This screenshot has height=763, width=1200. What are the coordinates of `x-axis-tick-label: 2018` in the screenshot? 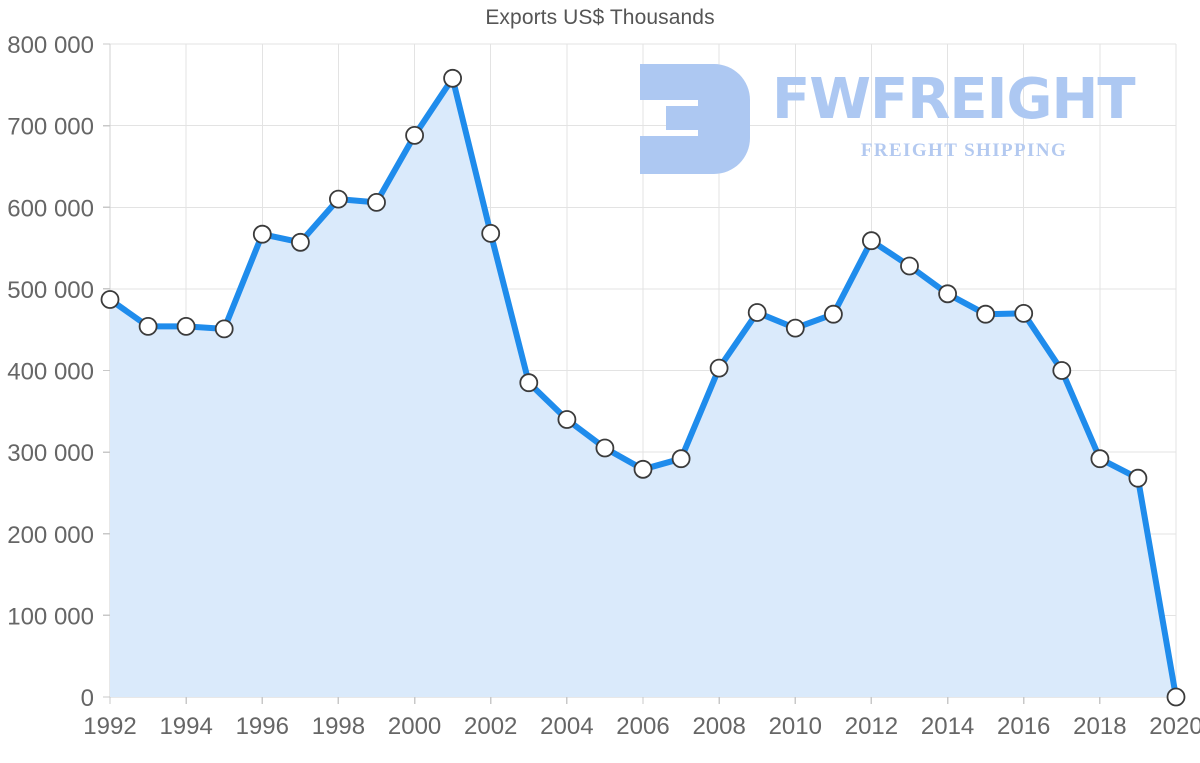 It's located at (1099, 726).